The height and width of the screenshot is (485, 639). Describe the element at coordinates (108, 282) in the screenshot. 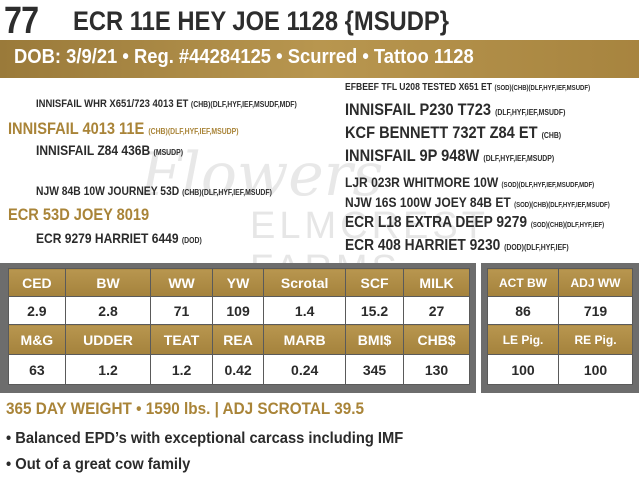

I see `epd-header-bw: BW` at that location.